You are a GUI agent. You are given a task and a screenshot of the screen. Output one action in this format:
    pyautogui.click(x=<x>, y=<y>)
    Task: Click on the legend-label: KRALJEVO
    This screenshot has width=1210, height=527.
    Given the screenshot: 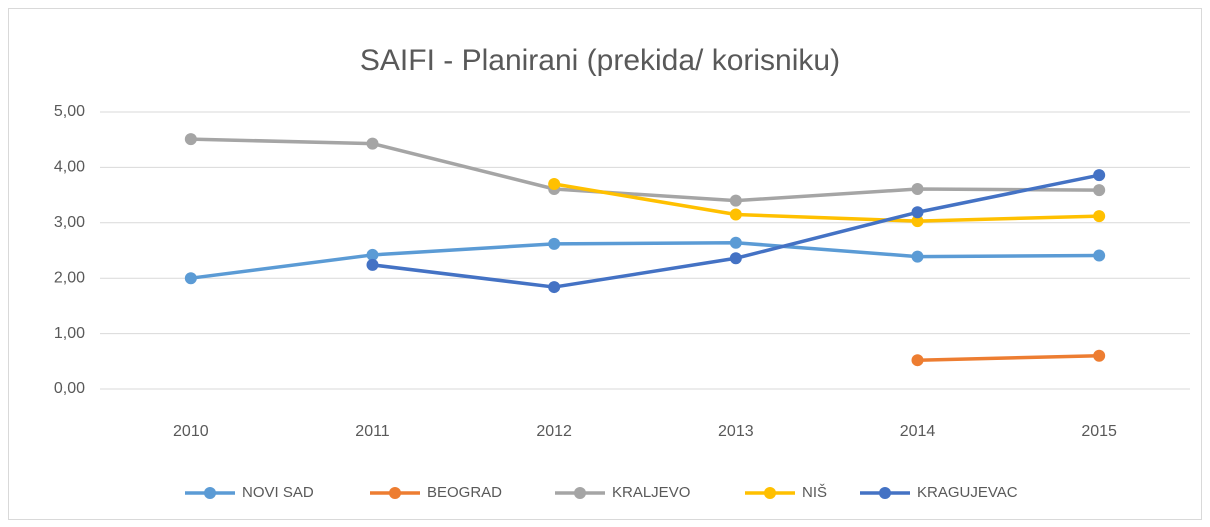 What is the action you would take?
    pyautogui.click(x=651, y=492)
    